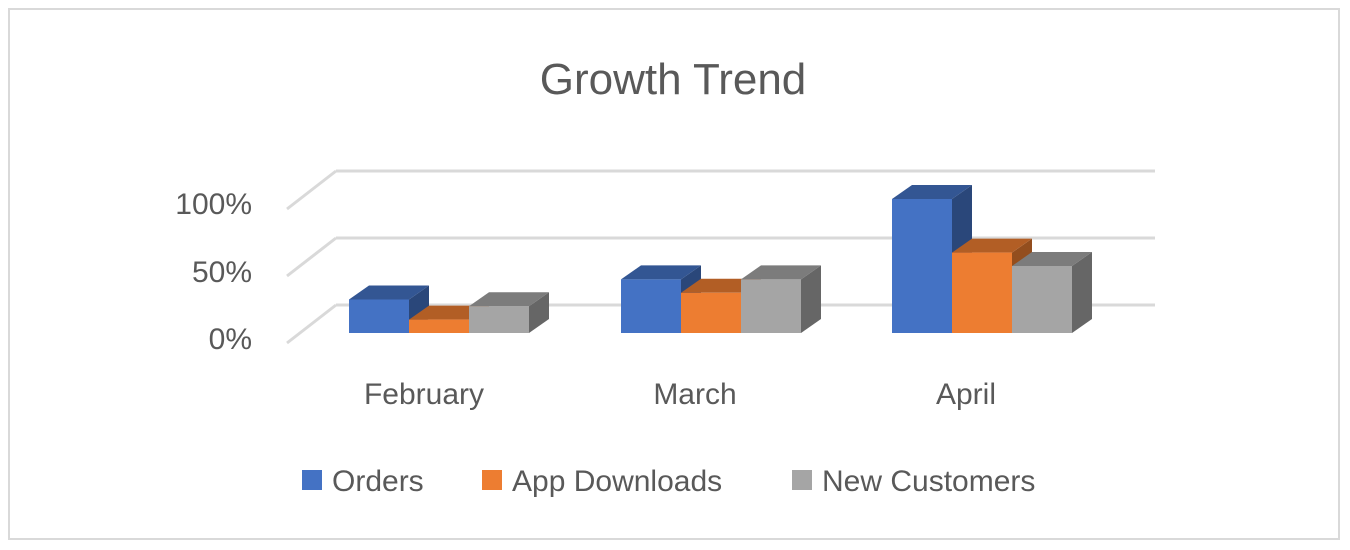  I want to click on bars, so click(720, 259).